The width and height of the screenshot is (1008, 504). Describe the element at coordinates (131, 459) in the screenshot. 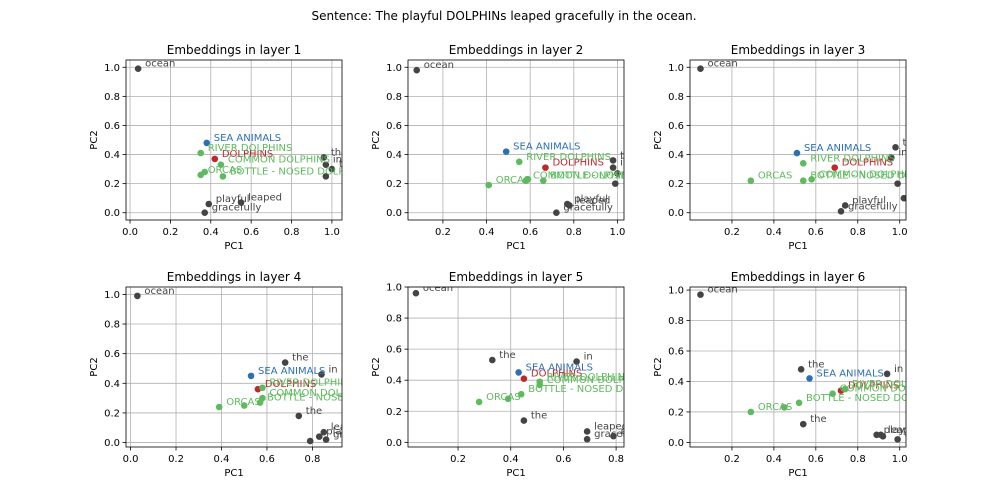

I see `x-tick-label: 0.0` at that location.